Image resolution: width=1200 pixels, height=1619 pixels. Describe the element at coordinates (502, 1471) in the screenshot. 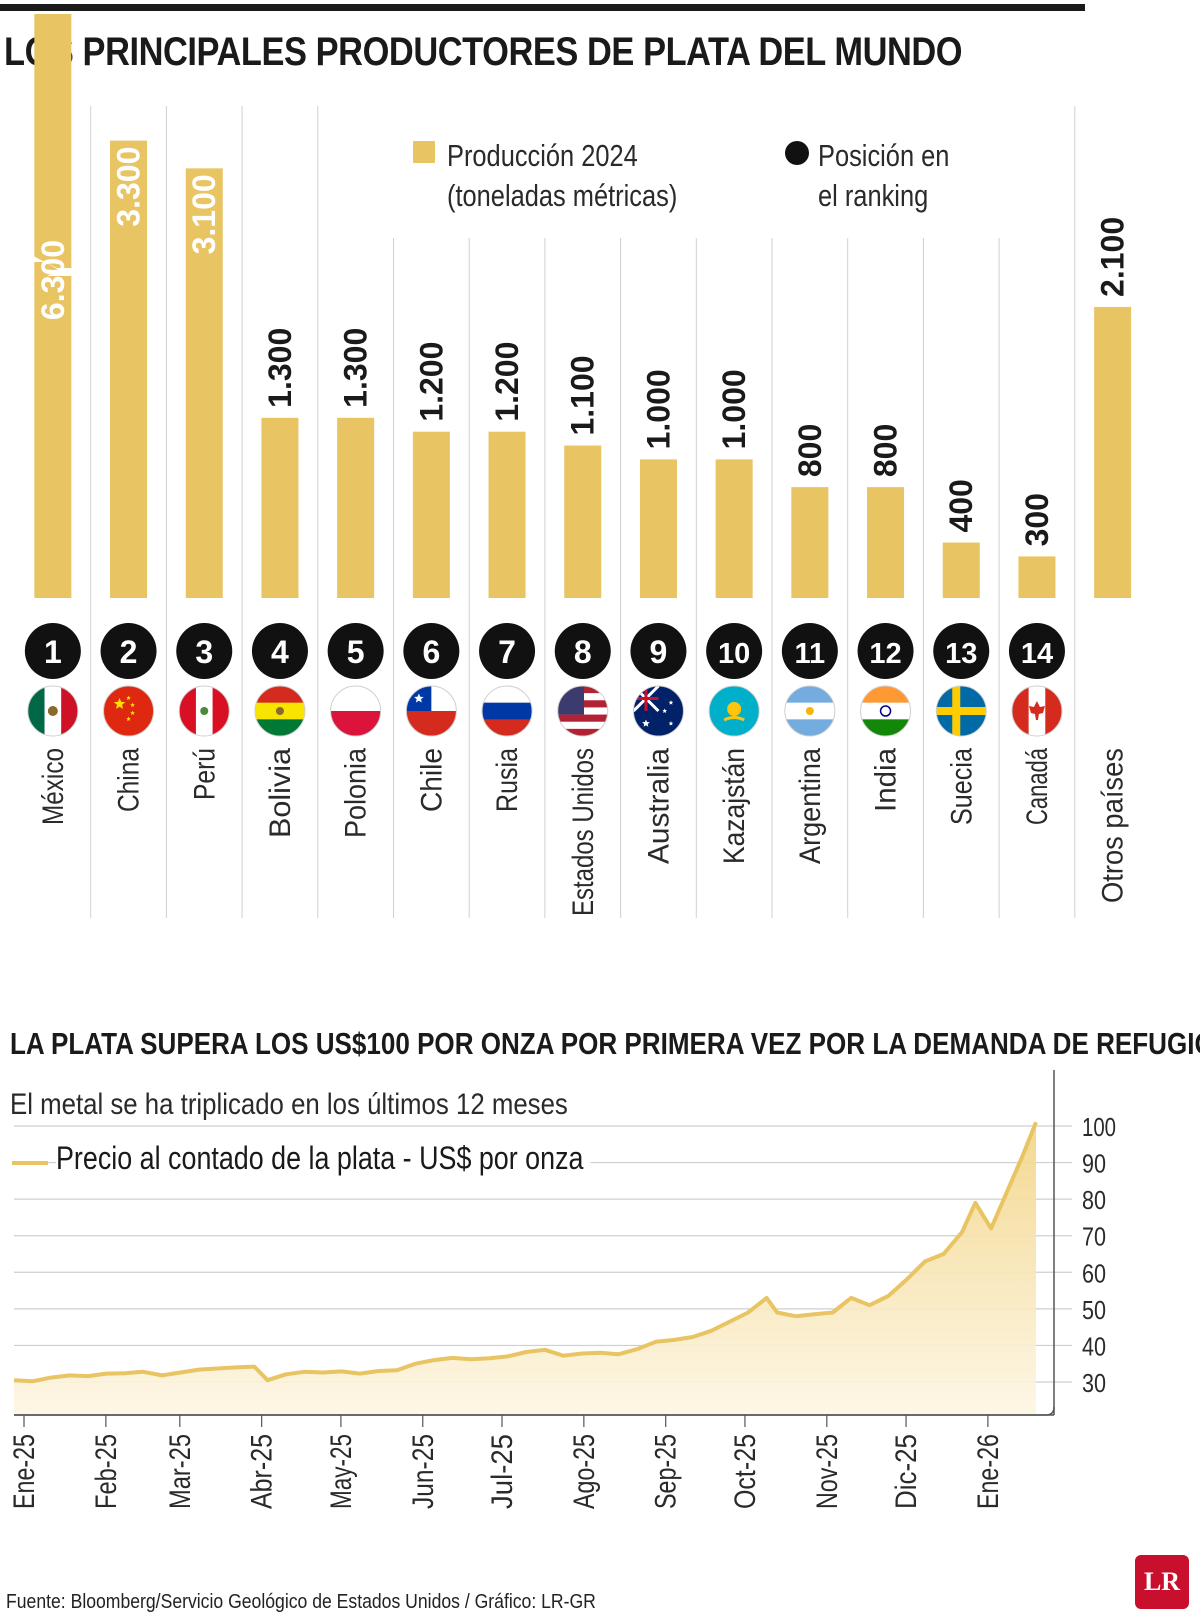

I see `x-tick-label: Jul-25` at that location.